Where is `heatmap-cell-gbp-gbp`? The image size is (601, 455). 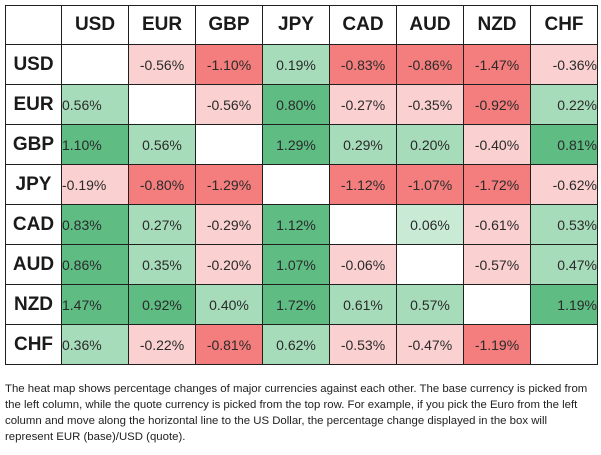 heatmap-cell-gbp-gbp is located at coordinates (229, 144).